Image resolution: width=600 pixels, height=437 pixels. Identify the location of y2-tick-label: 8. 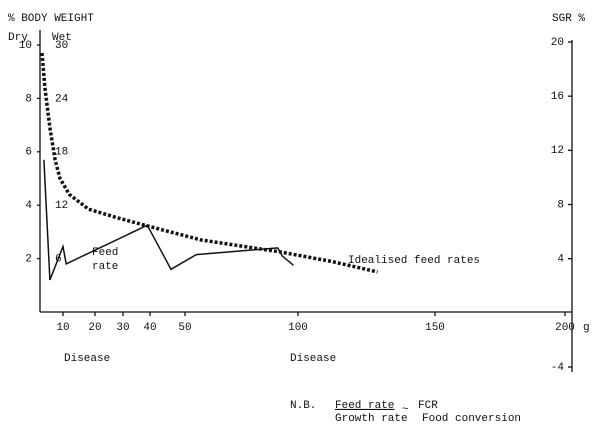
(560, 205).